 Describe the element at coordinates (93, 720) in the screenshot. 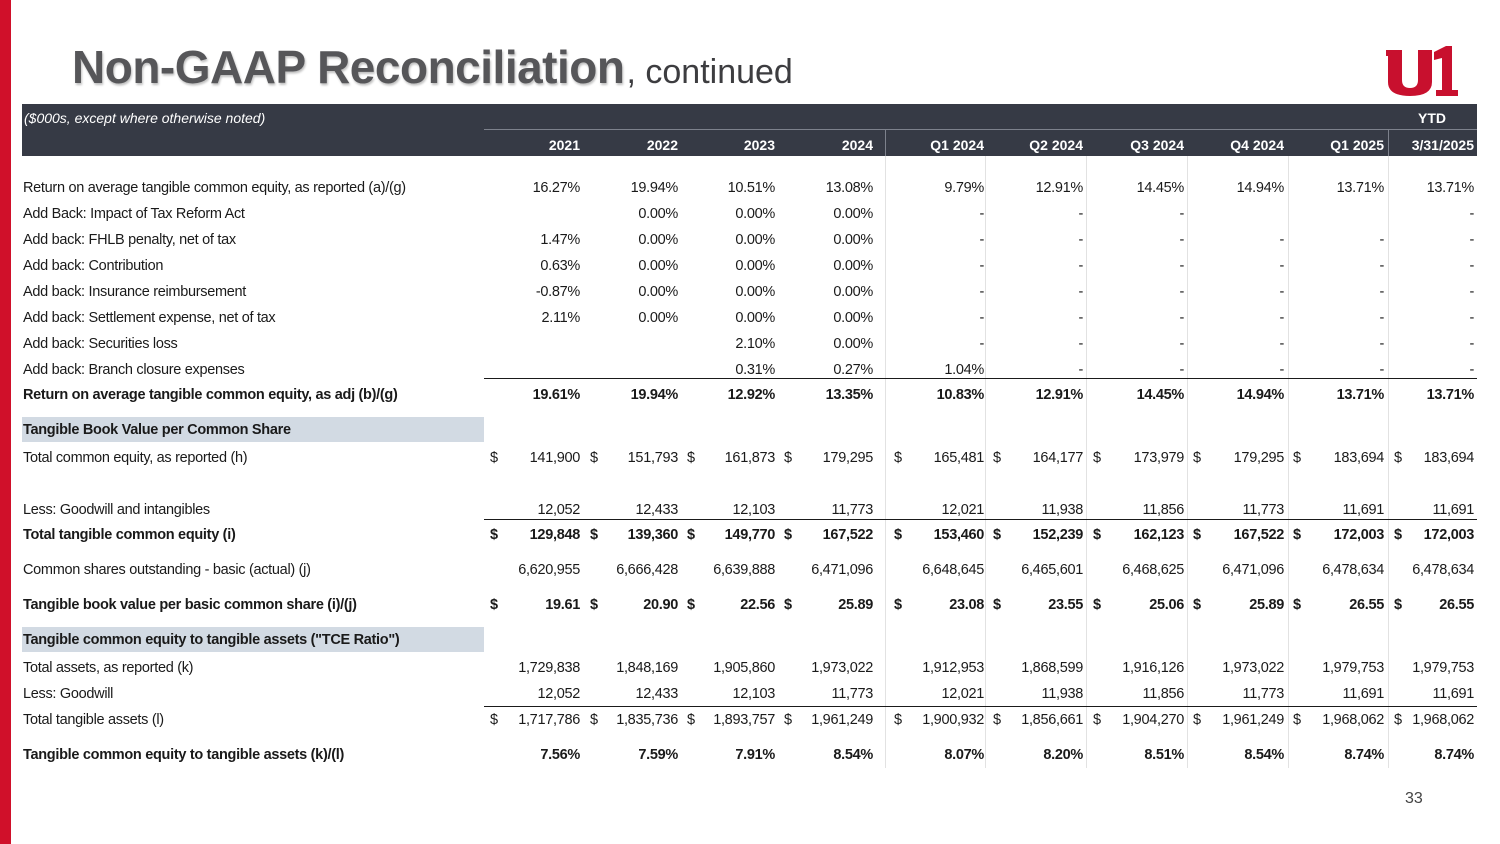

I see `row-label: Total tangible assets (l)` at that location.